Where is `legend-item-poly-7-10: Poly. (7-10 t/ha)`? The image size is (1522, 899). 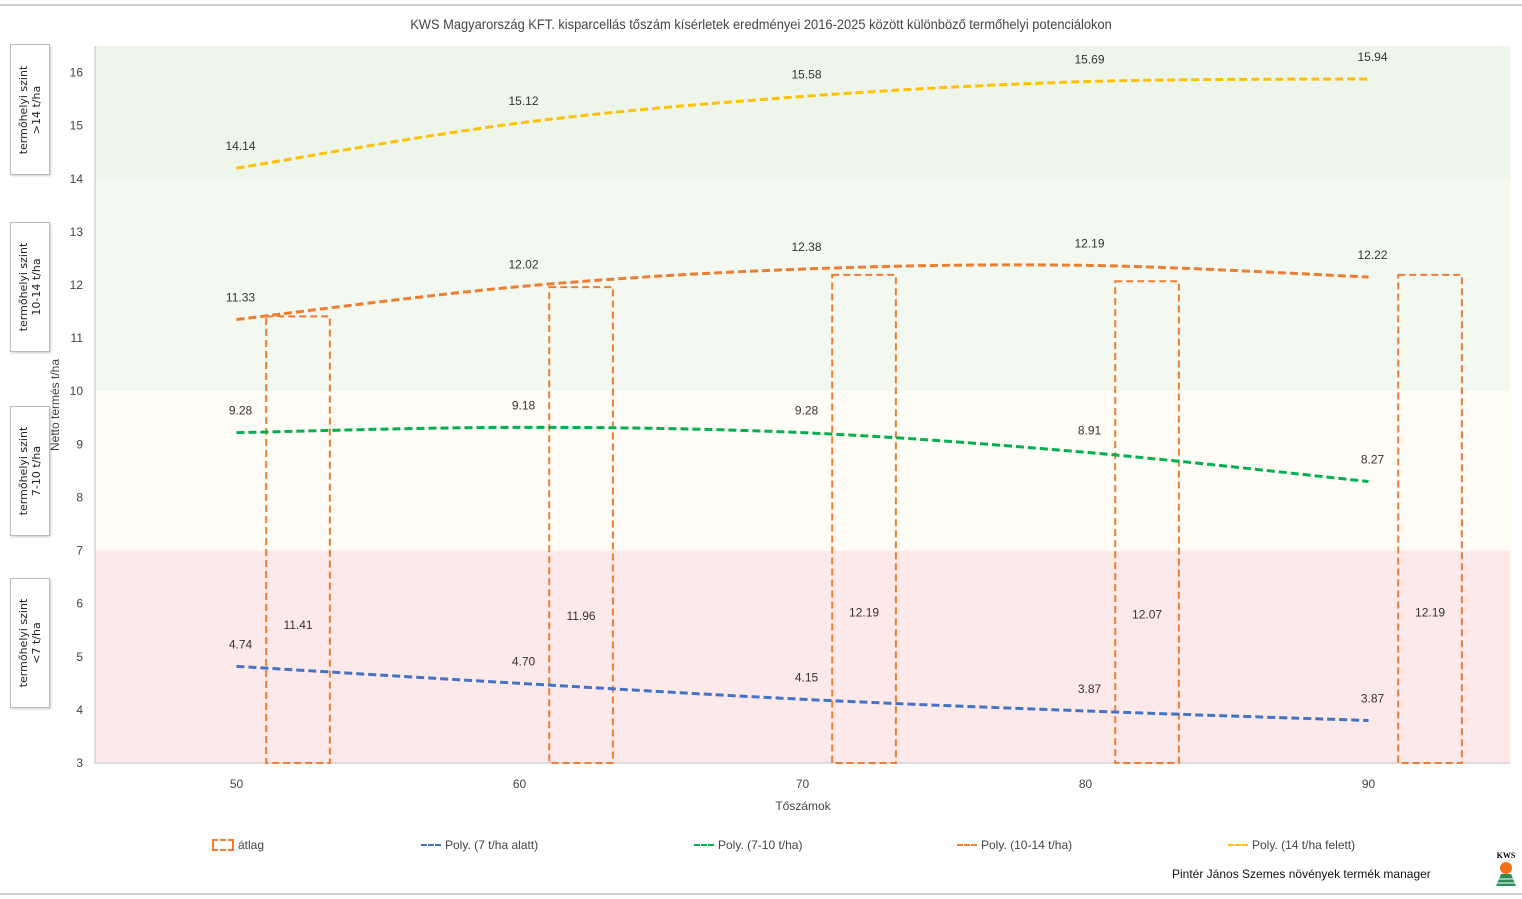 legend-item-poly-7-10: Poly. (7-10 t/ha) is located at coordinates (748, 845).